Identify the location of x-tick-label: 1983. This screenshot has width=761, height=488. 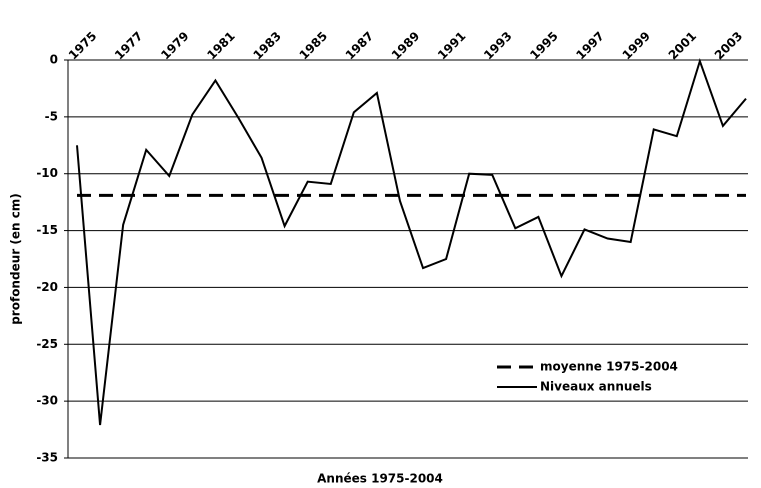
(267, 46).